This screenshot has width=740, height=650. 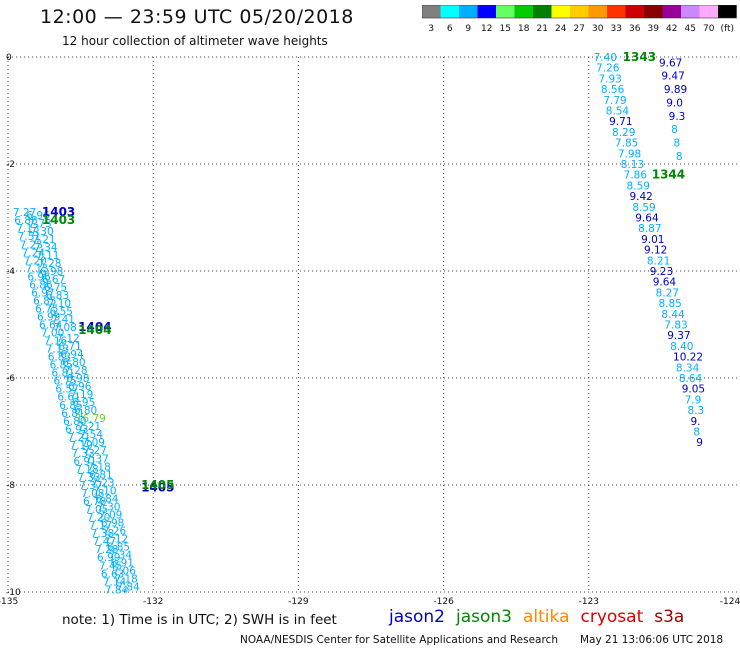 What do you see at coordinates (486, 29) in the screenshot?
I see `color-scale-label: 12` at bounding box center [486, 29].